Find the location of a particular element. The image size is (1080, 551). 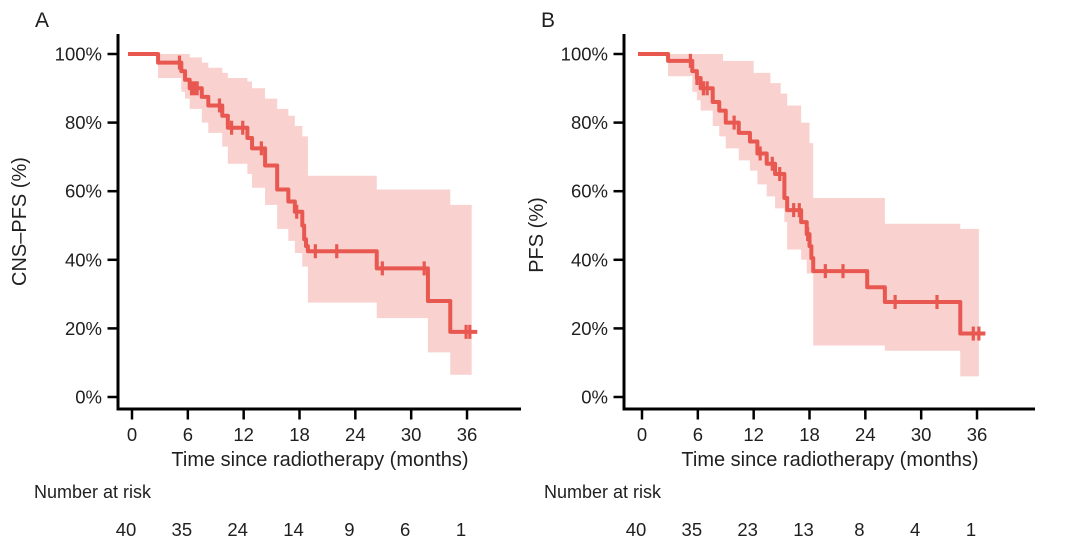

panel-A-risk-count: 35 is located at coordinates (182, 529).